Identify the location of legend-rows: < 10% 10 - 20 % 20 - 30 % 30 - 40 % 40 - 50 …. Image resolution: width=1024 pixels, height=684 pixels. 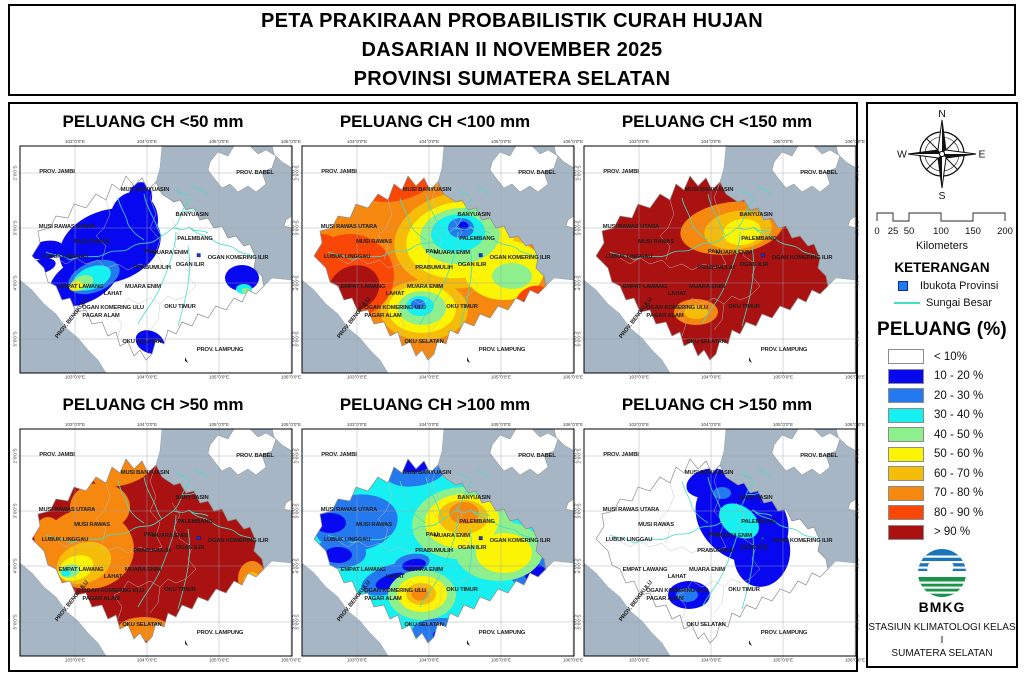
(942, 444).